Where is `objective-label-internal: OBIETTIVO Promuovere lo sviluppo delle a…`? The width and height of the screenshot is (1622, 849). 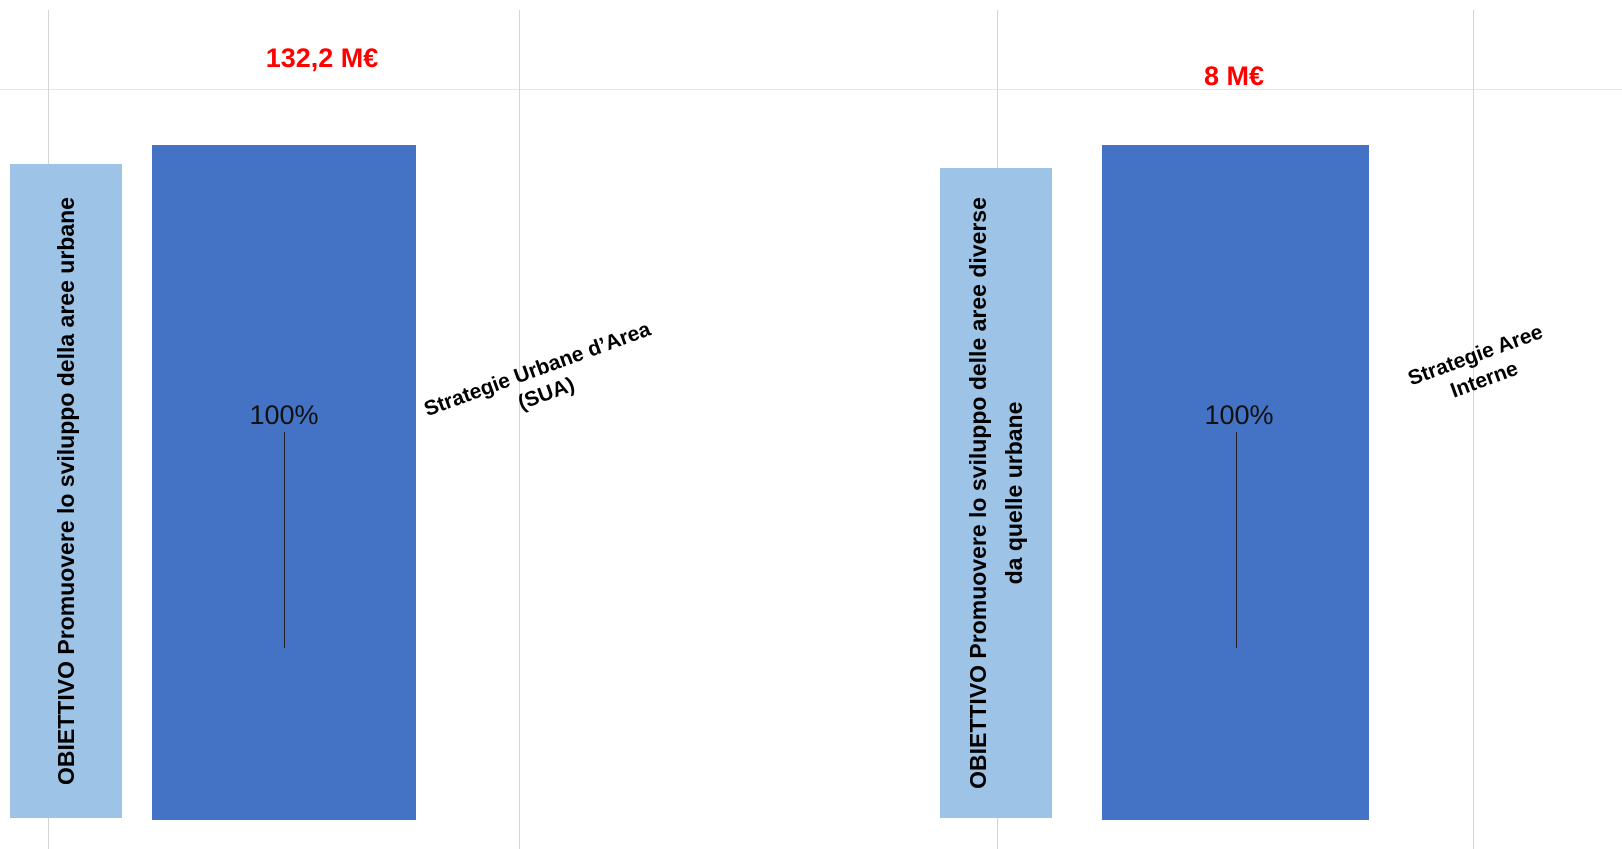 objective-label-internal: OBIETTIVO Promuovere lo sviluppo delle a… is located at coordinates (996, 493).